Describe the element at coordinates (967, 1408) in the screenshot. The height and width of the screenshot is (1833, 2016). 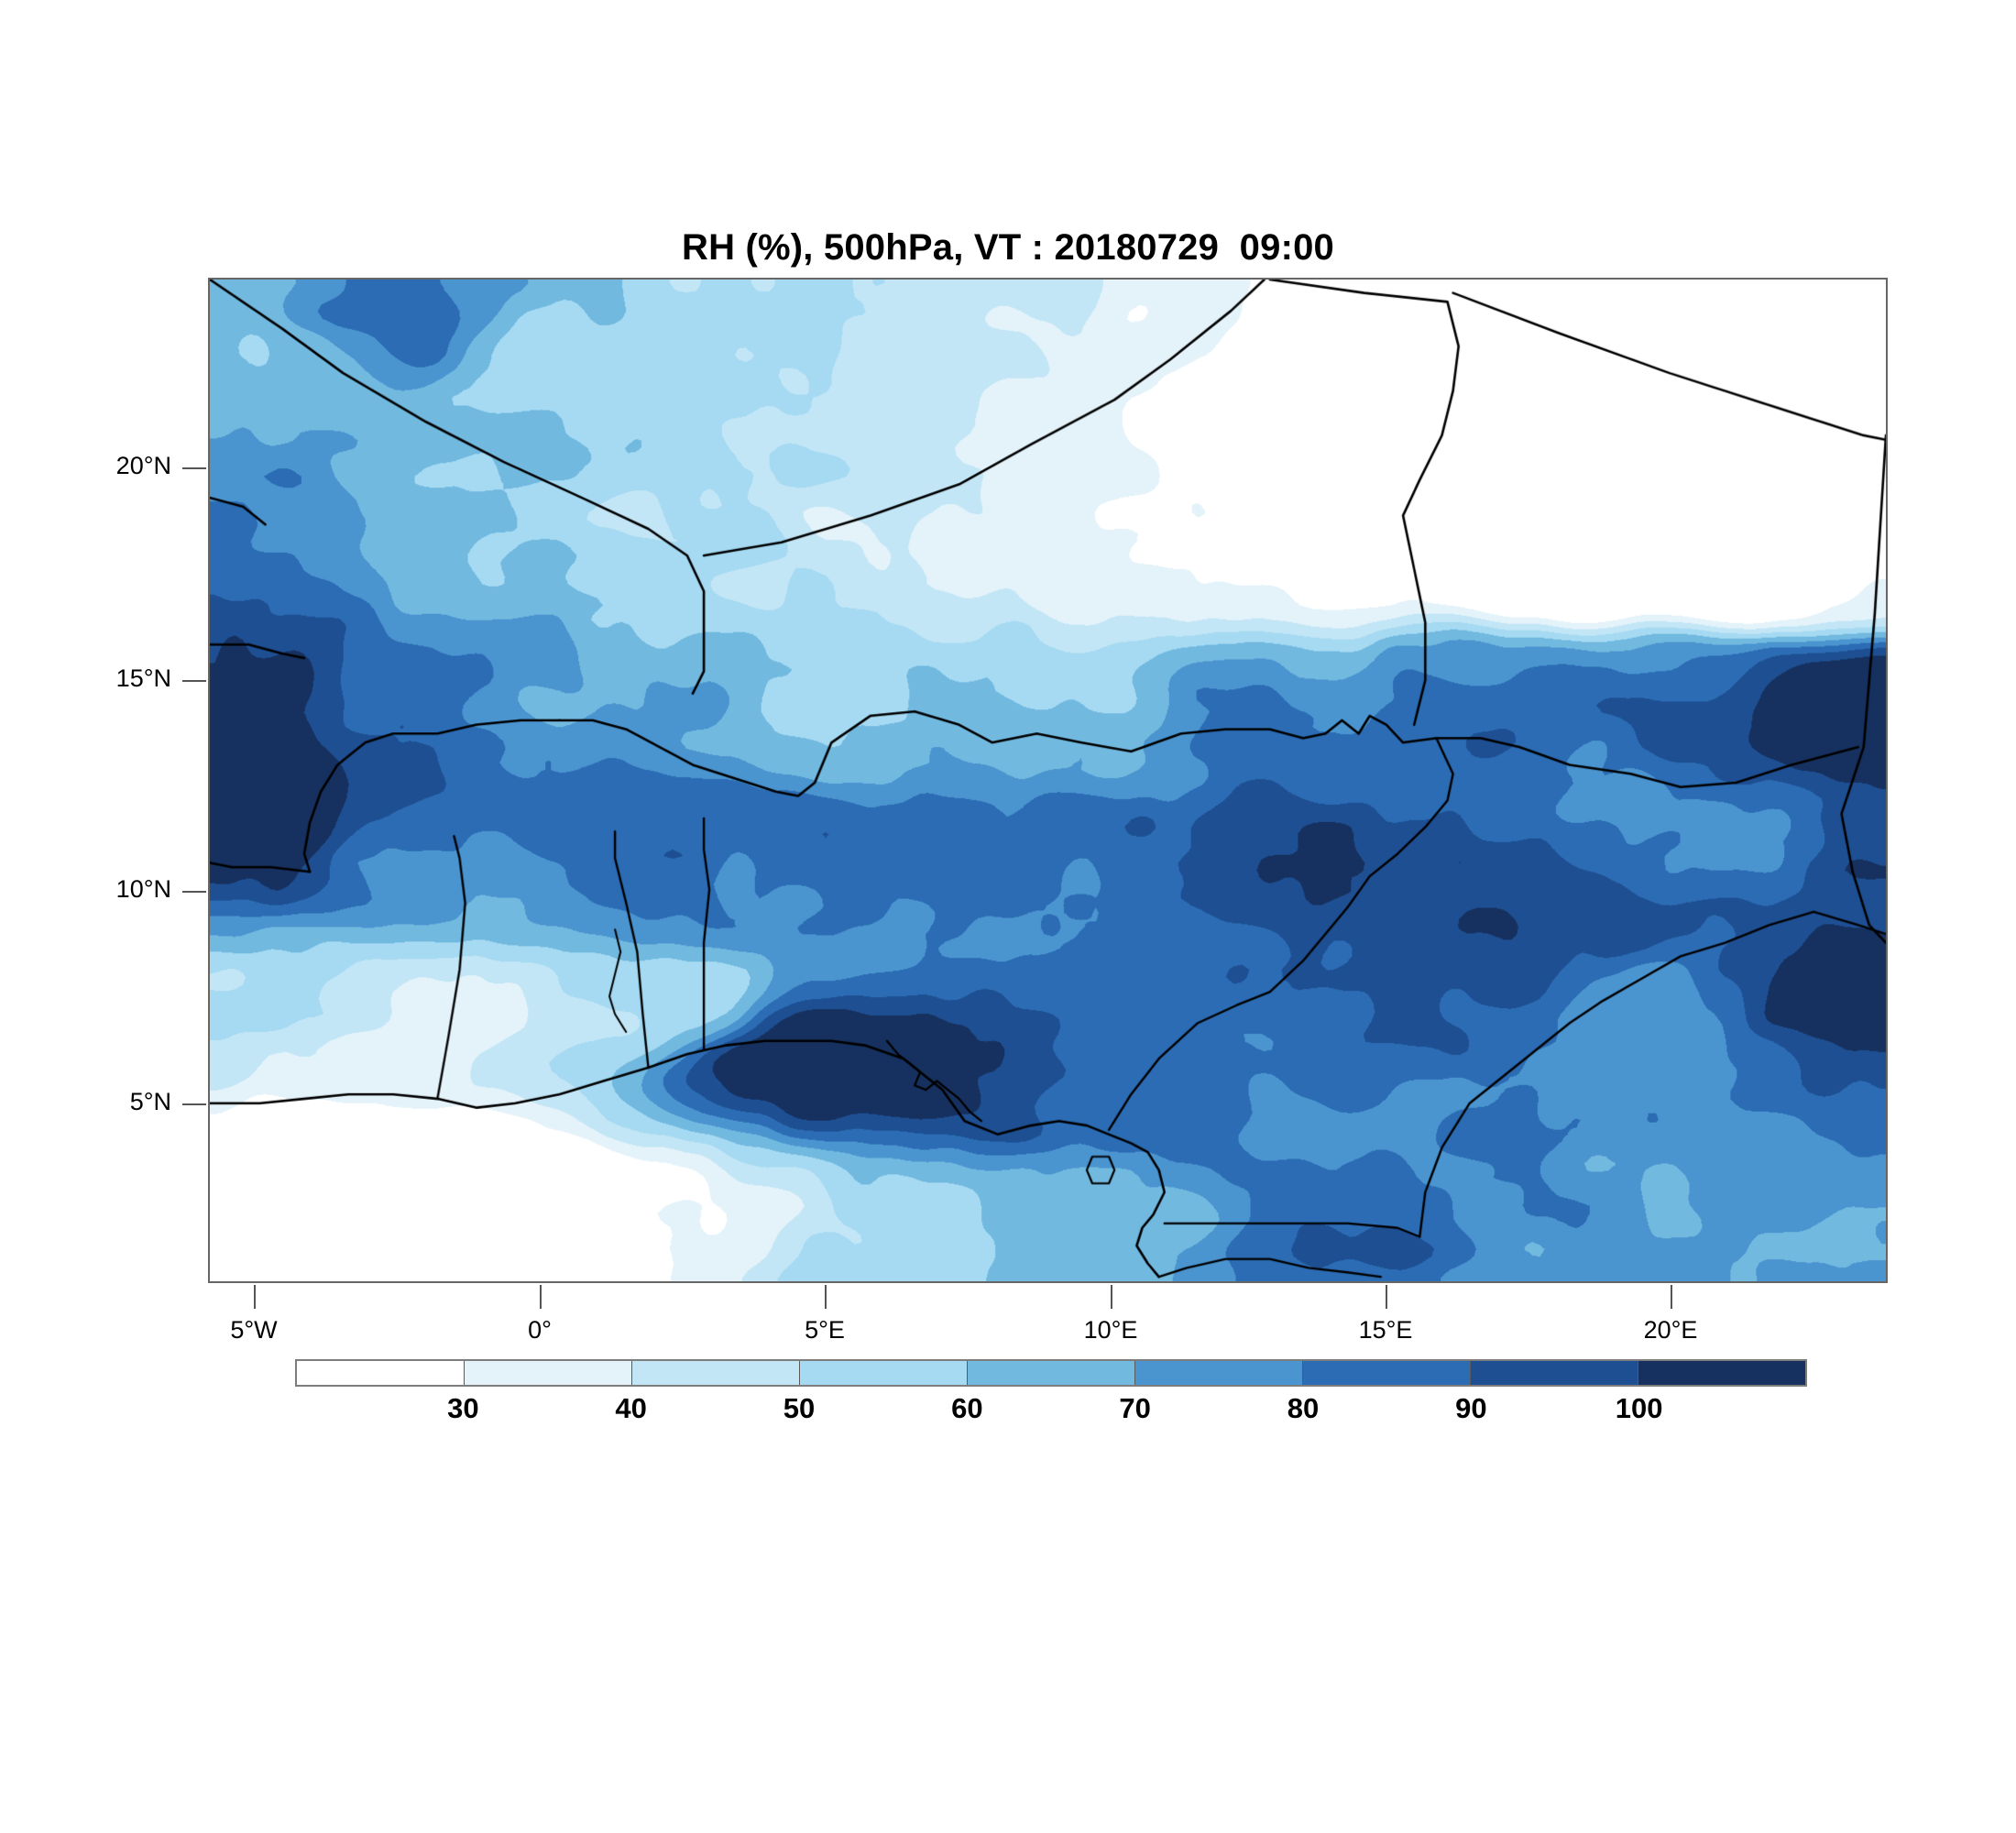
I see `colorbar-tick-60: 60` at that location.